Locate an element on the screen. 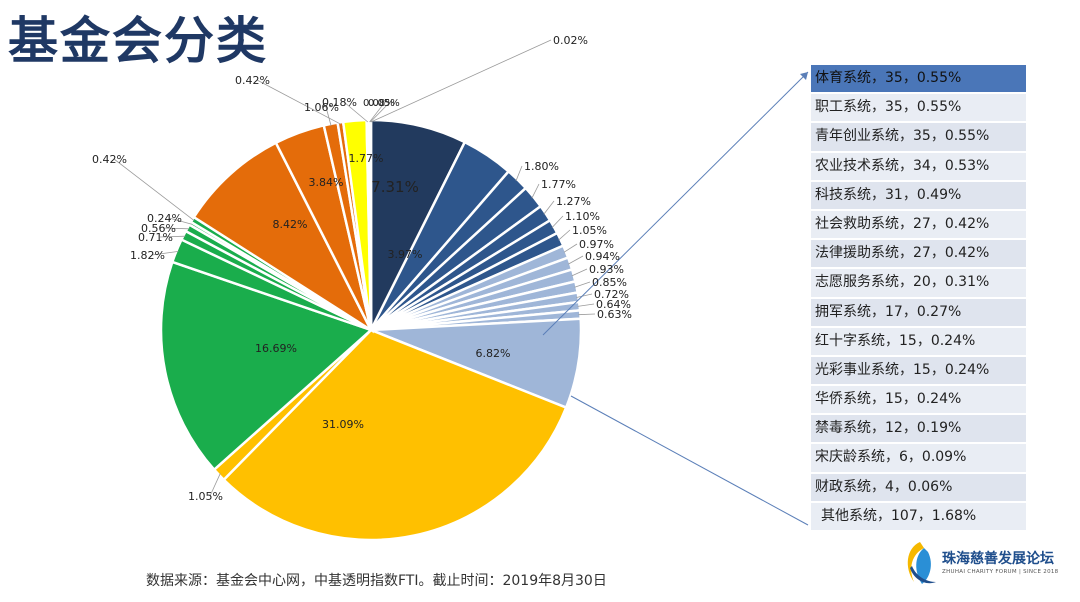 The height and width of the screenshot is (602, 1080). page-title: 基金会分类 is located at coordinates (138, 41).